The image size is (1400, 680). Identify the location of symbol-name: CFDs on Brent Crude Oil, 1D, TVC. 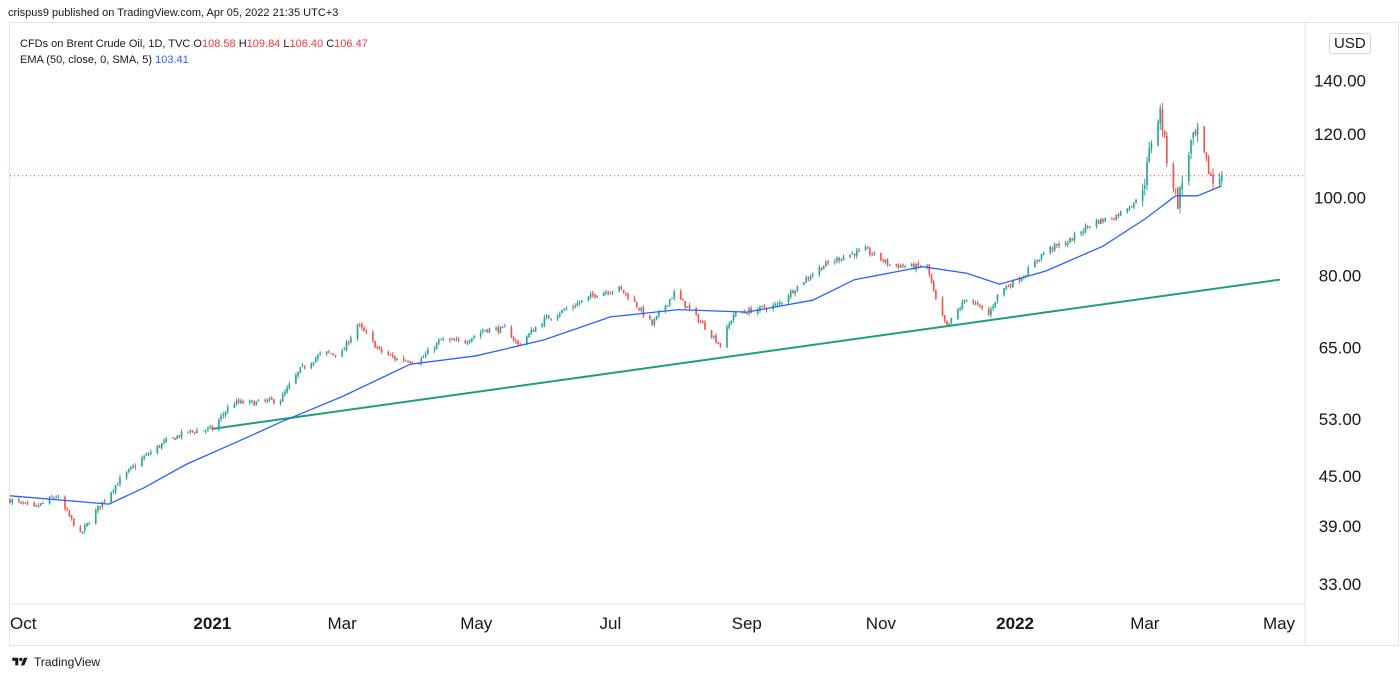
(105, 44).